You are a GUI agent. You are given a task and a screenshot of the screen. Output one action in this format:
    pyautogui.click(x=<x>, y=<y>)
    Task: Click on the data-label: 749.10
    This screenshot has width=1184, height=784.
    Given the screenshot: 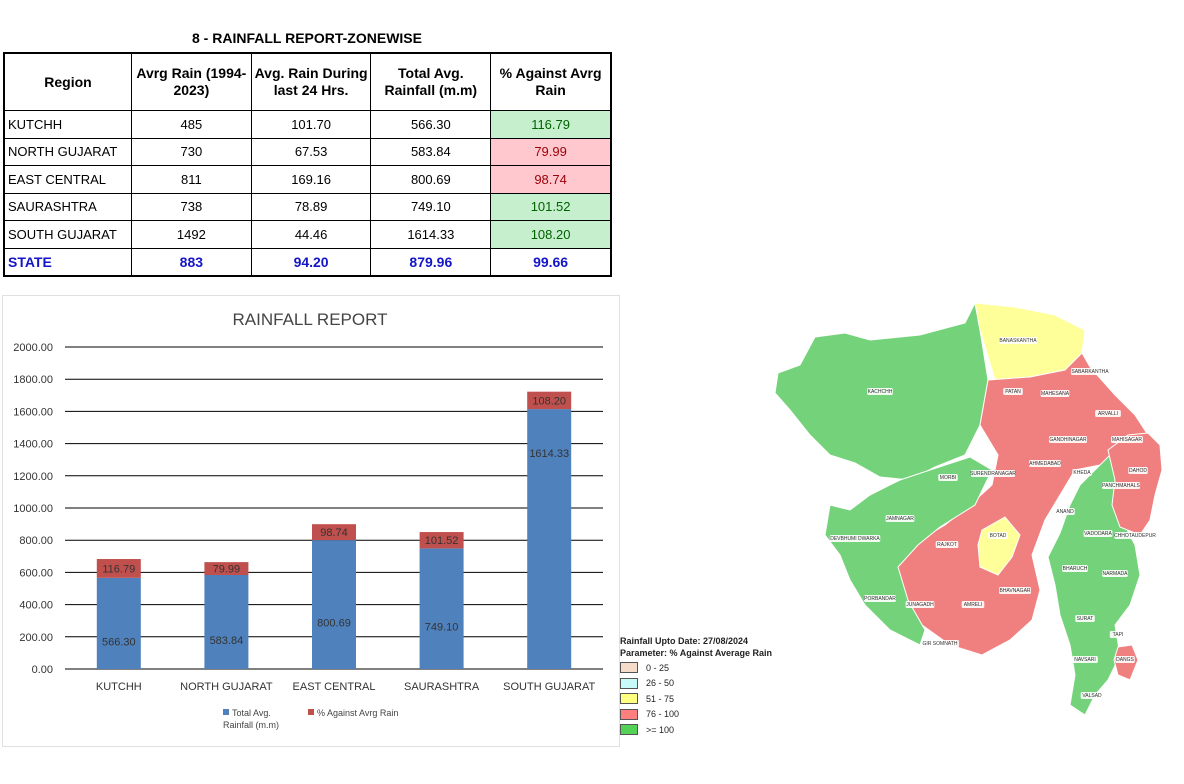 What is the action you would take?
    pyautogui.click(x=442, y=628)
    